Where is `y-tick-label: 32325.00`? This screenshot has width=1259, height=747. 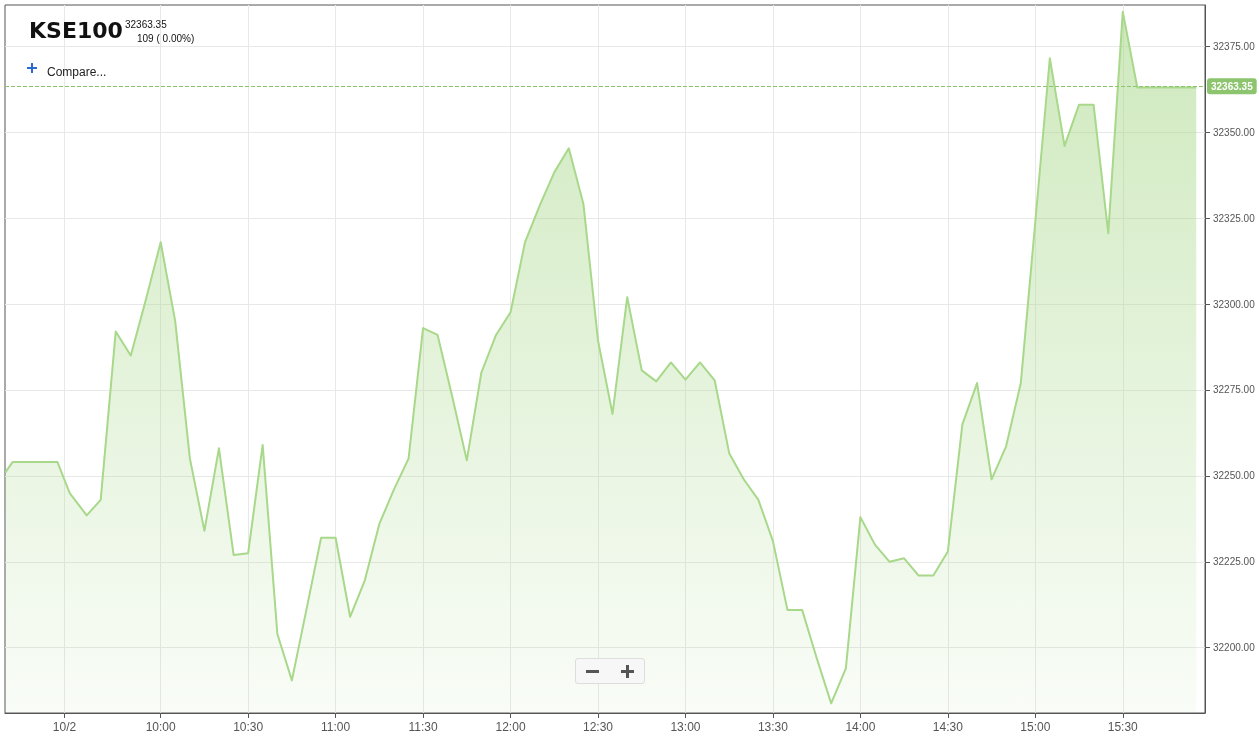 y-tick-label: 32325.00 is located at coordinates (1234, 218).